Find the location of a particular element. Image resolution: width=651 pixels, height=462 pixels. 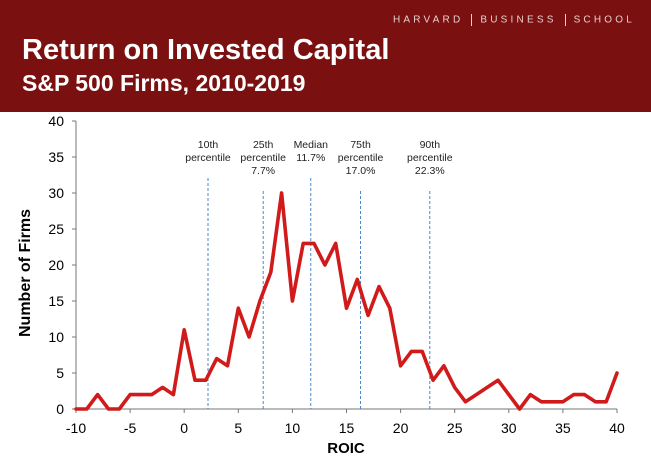

percentile-label: 22.3% is located at coordinates (430, 171).